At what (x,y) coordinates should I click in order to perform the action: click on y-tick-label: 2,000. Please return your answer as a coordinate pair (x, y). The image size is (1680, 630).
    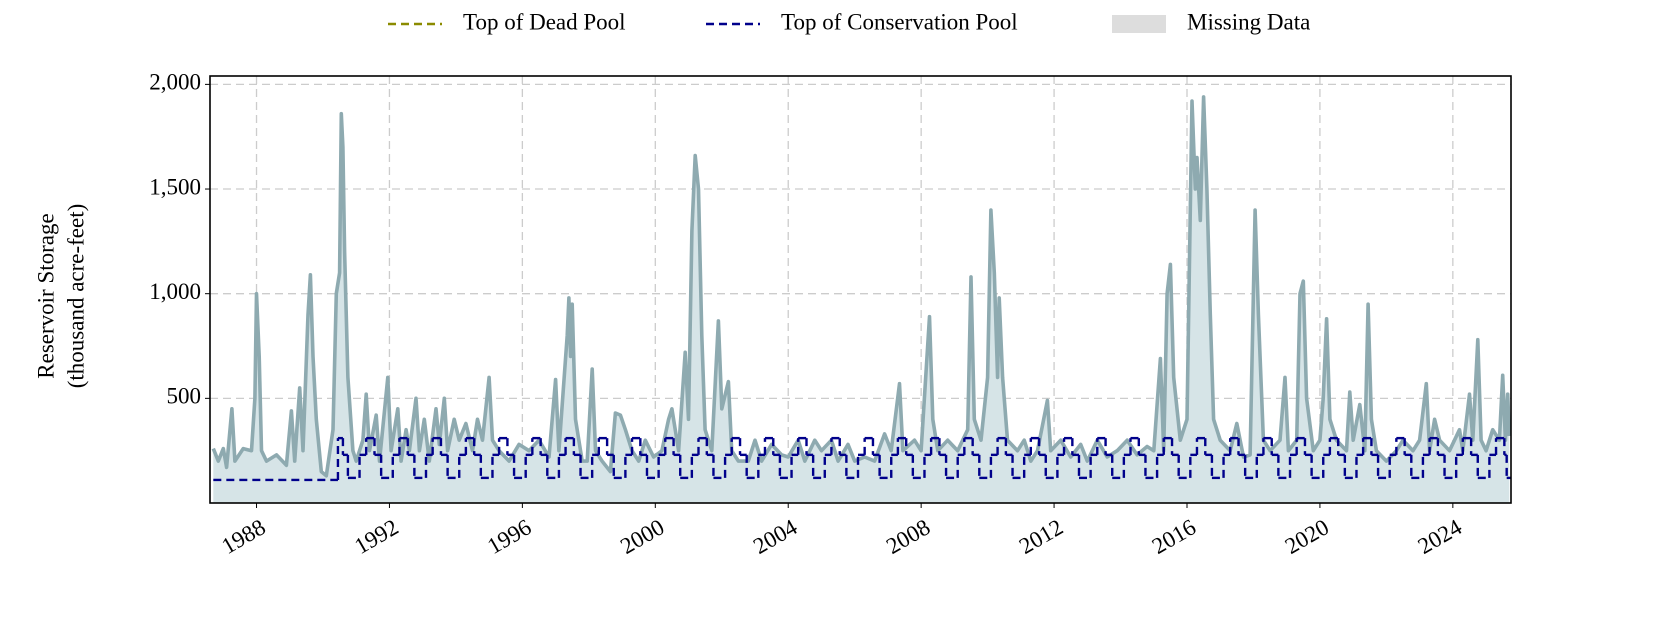
    Looking at the image, I should click on (175, 82).